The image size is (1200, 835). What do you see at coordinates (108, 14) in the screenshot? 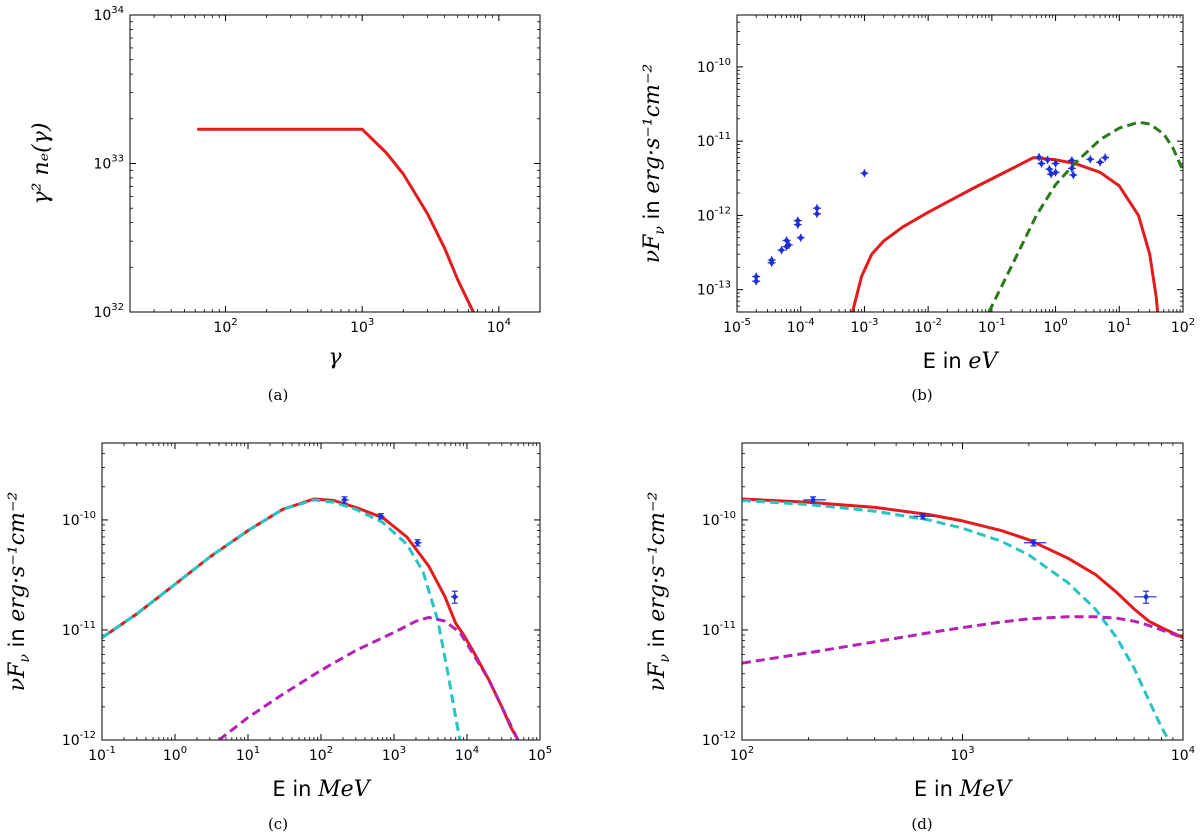
I see `y-tick-label: 1034` at bounding box center [108, 14].